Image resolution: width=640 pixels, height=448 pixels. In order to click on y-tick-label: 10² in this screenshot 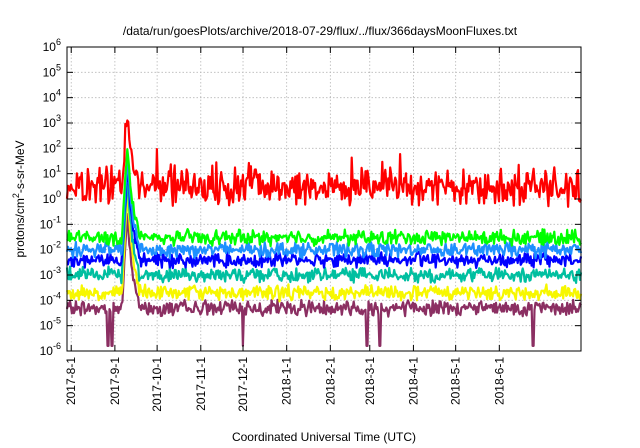, I will do `click(52, 146)`.